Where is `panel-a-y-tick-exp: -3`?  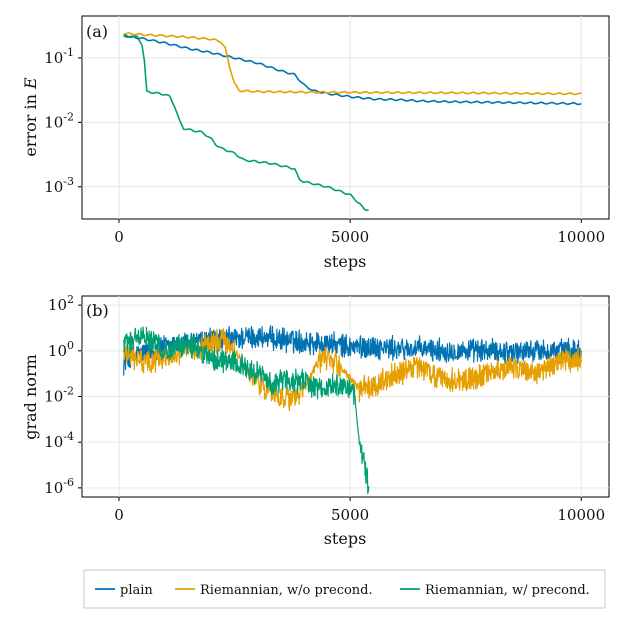
panel-a-y-tick-exp: -3 is located at coordinates (68, 181).